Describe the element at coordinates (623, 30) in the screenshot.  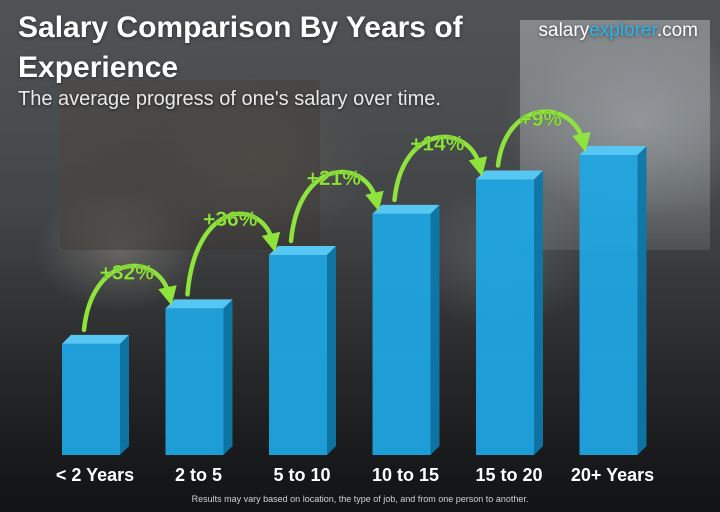
I see `brand-highlight: explorer` at that location.